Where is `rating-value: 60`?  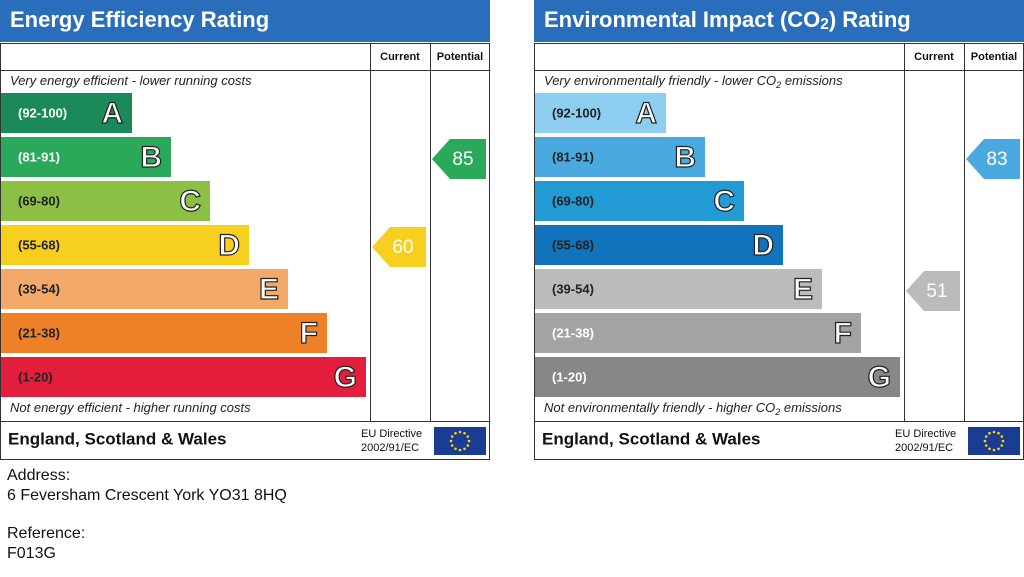 rating-value: 60 is located at coordinates (402, 247).